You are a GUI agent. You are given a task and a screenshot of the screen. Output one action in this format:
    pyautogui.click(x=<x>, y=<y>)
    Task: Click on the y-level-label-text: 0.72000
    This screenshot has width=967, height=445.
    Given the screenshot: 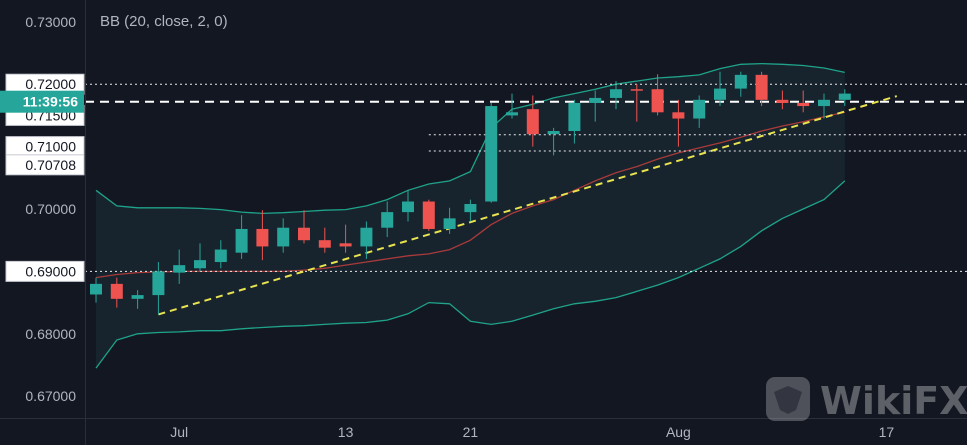 What is the action you would take?
    pyautogui.click(x=50, y=84)
    